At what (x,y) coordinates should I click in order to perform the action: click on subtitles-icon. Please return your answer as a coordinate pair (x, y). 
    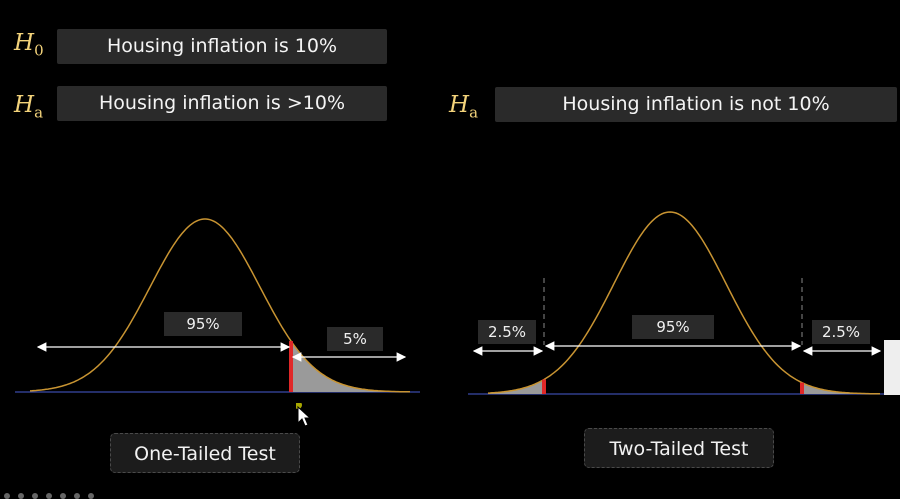
    Looking at the image, I should click on (77, 496).